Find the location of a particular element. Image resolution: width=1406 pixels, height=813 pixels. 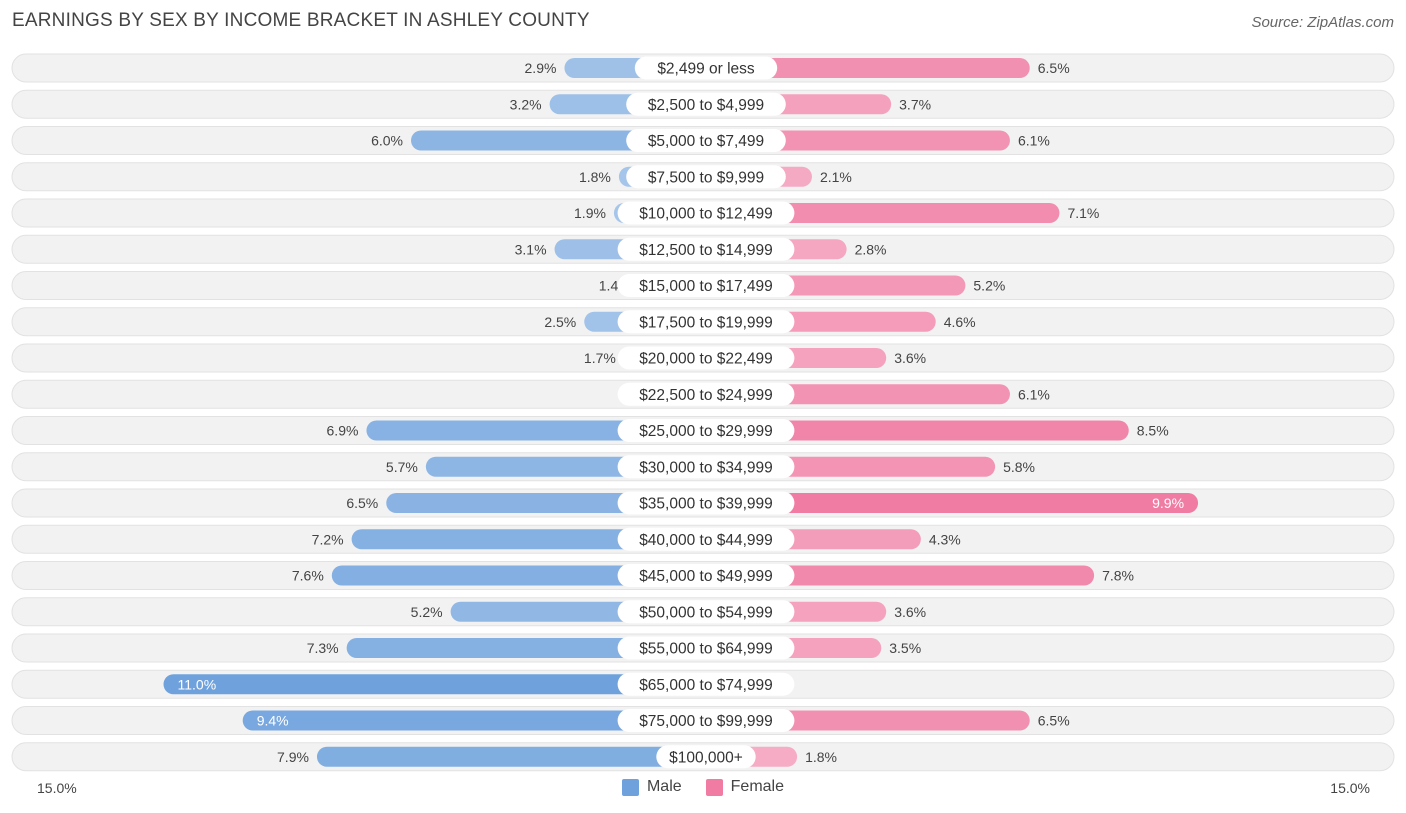

category-label: $65,000 to $74,999 is located at coordinates (706, 685).